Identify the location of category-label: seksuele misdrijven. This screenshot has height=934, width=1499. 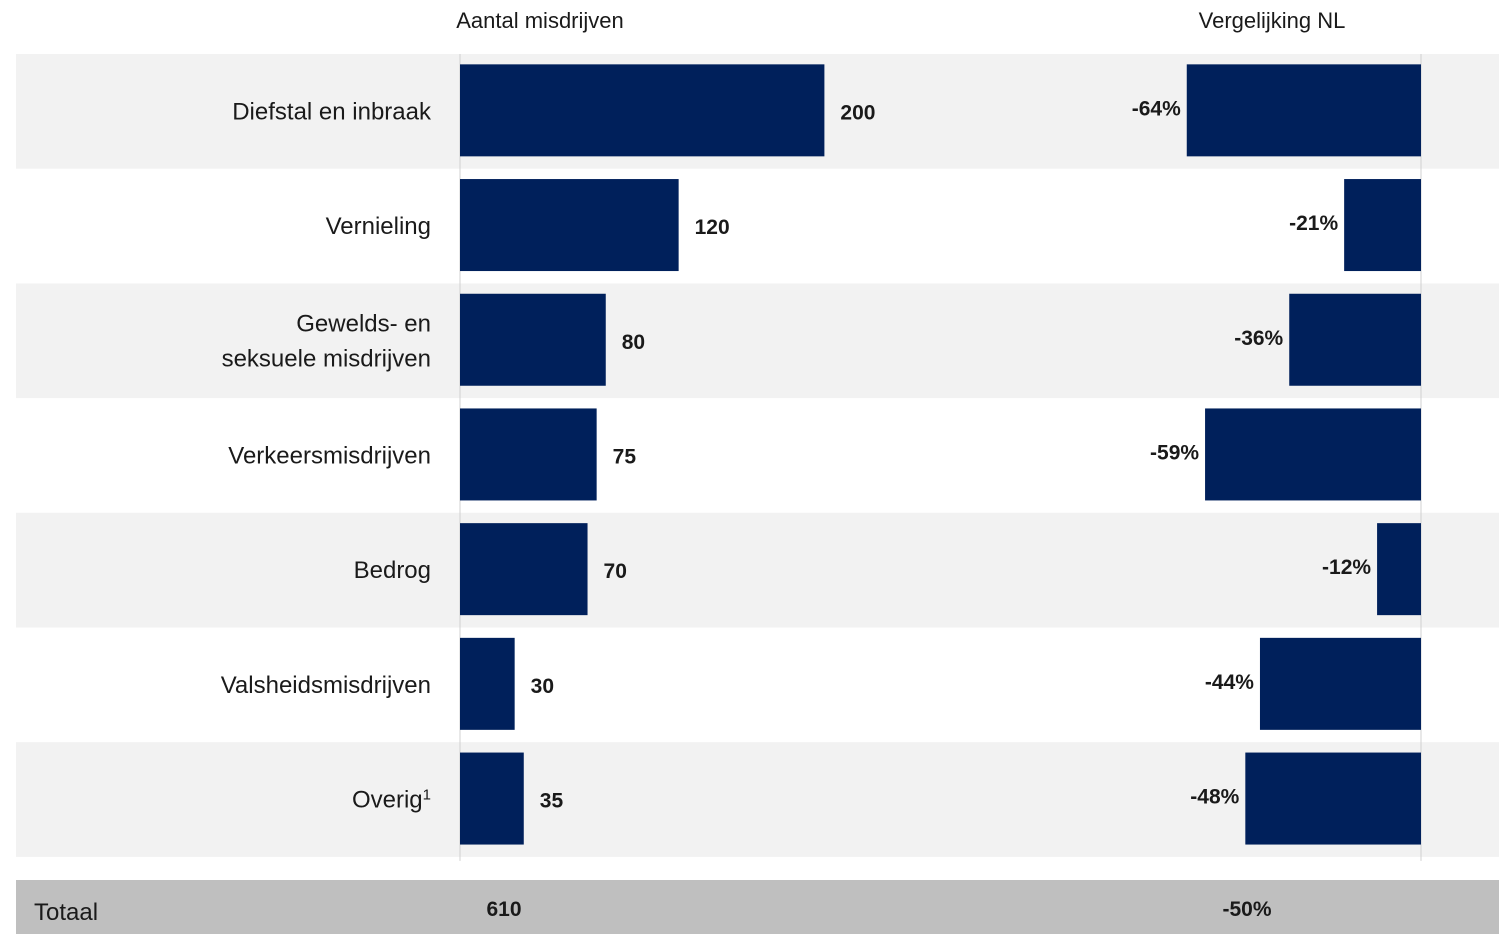
(326, 358).